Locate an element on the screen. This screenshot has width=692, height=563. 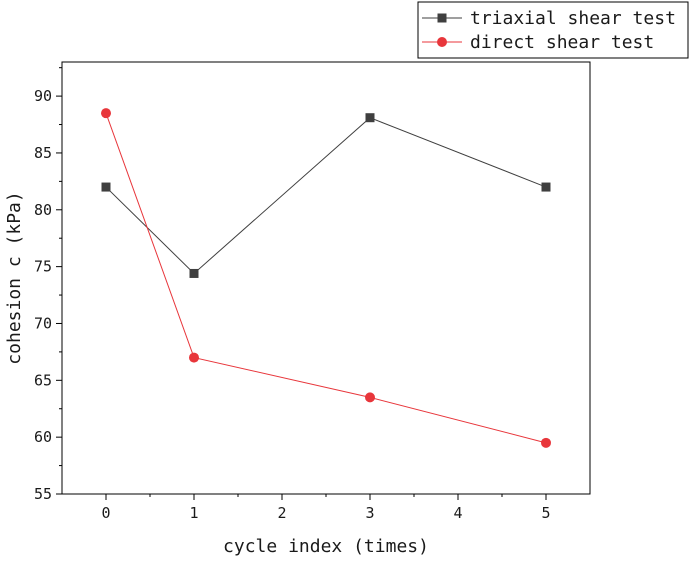
y-tick-label: 90 is located at coordinates (43, 96).